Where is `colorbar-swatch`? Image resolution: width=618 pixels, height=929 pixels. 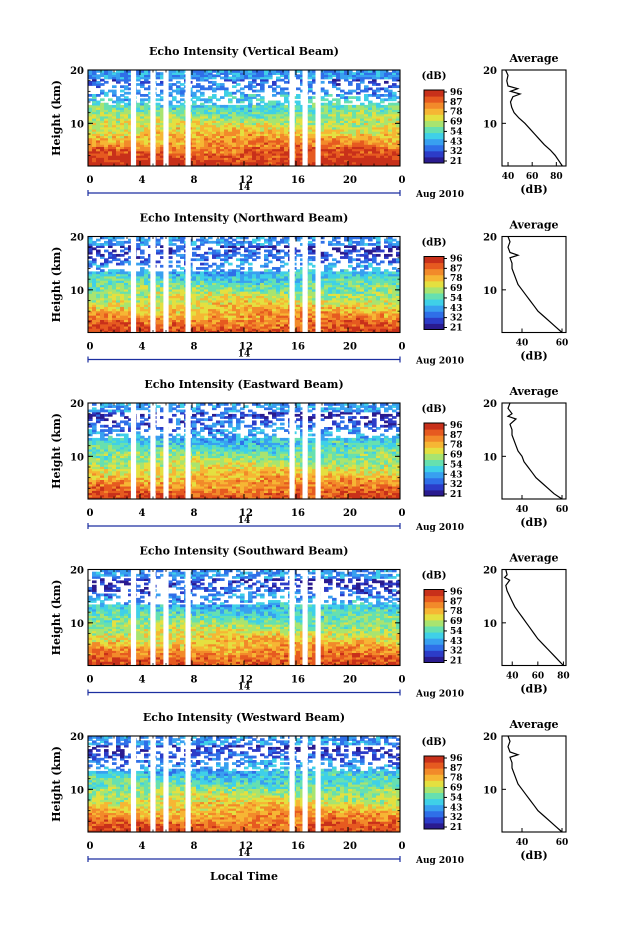
colorbar-swatch is located at coordinates (434, 160).